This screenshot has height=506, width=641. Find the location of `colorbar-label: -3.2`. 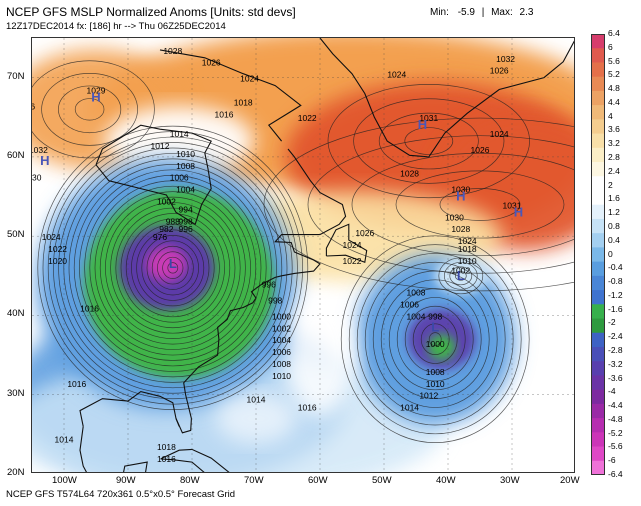

colorbar-label: -3.2 is located at coordinates (615, 363).